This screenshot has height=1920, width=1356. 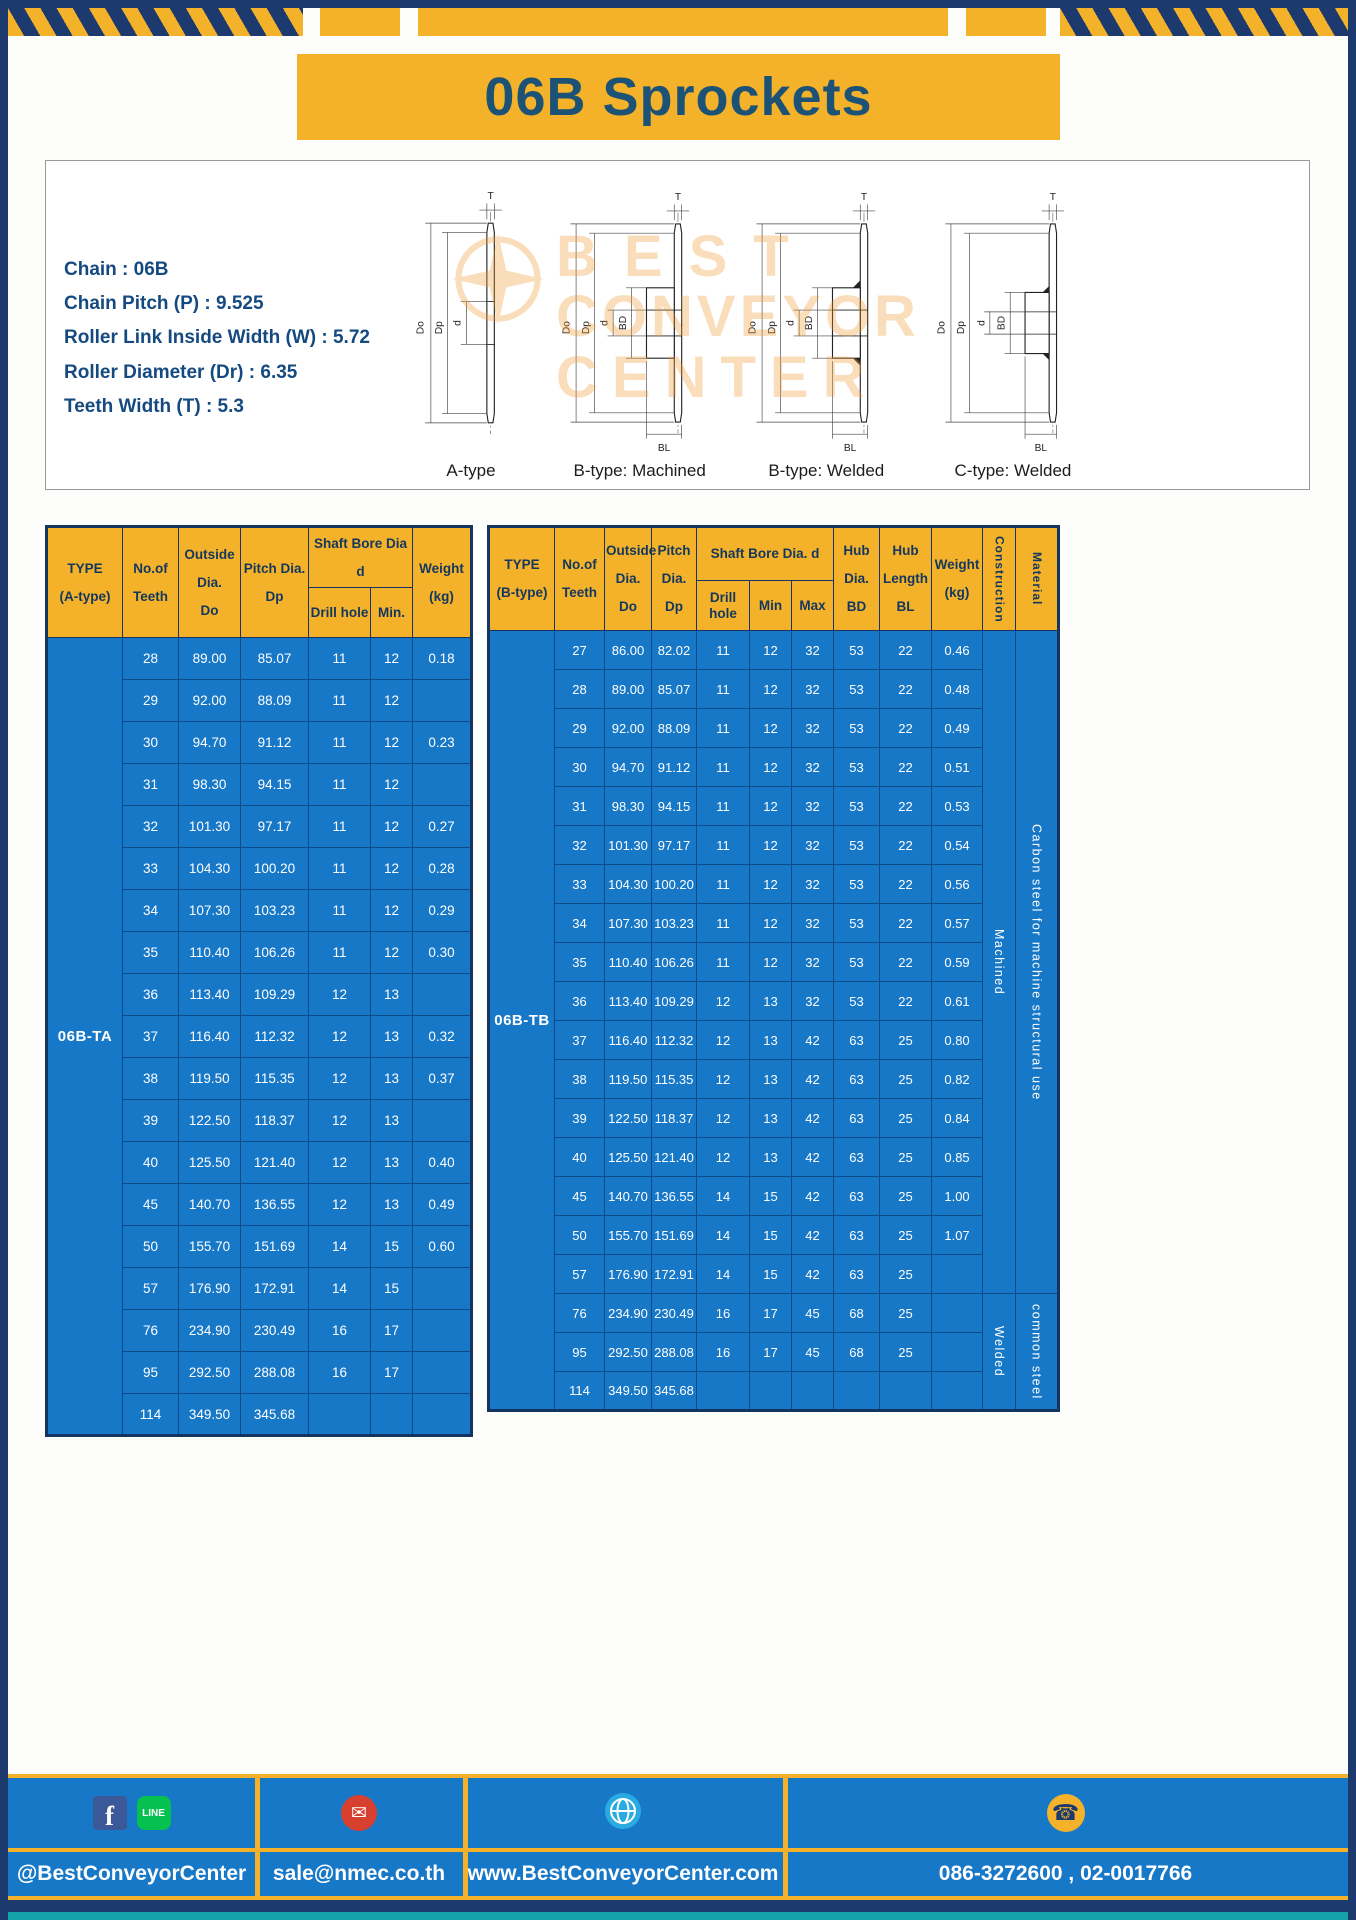 I want to click on table-cell: 349.50, so click(x=209, y=1415).